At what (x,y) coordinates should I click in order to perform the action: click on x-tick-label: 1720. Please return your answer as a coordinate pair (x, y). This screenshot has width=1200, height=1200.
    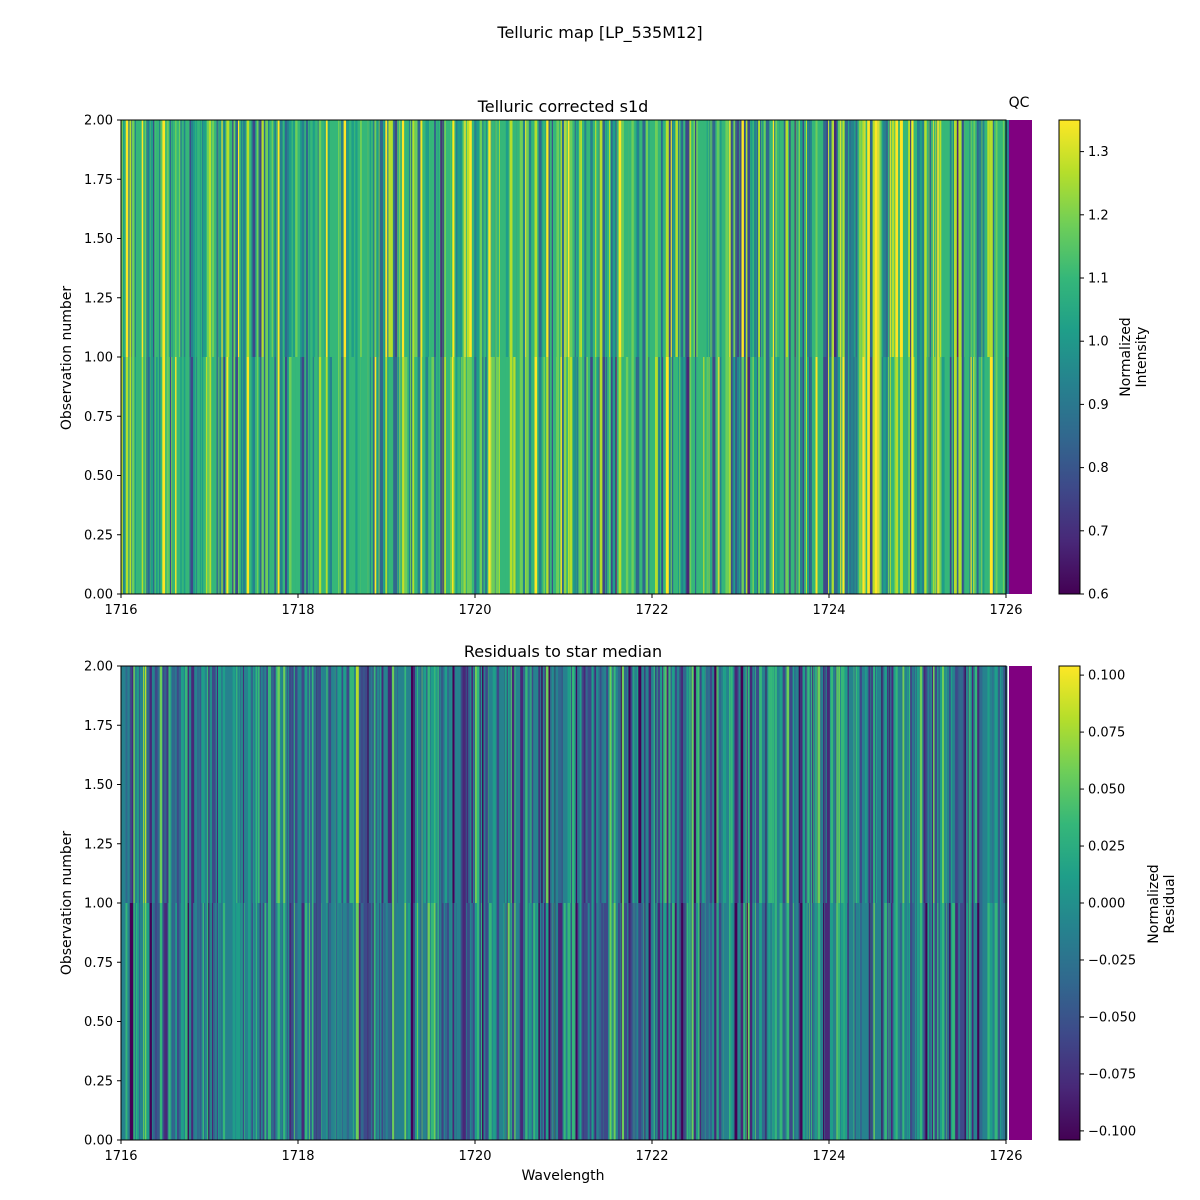
    Looking at the image, I should click on (474, 1156).